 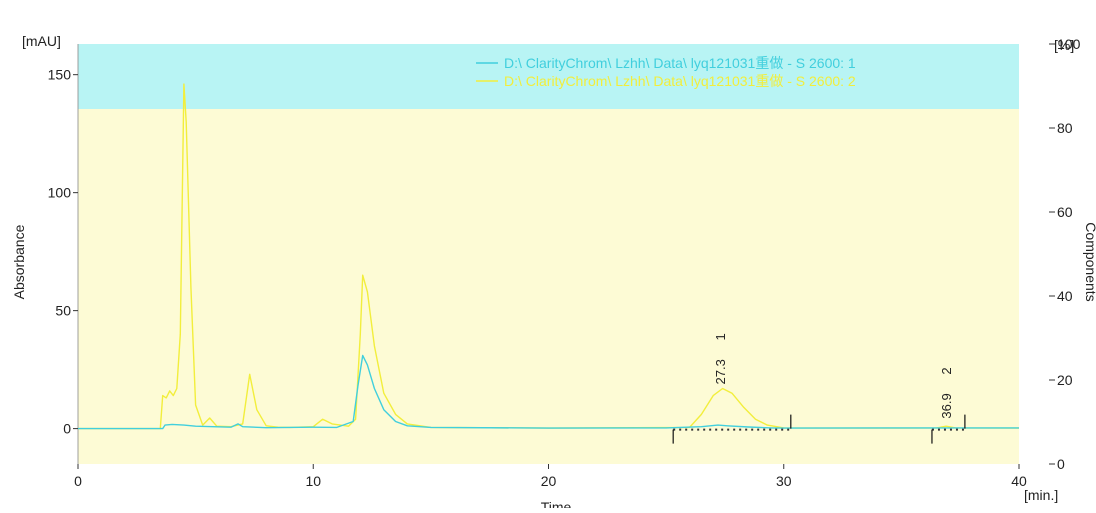 What do you see at coordinates (1065, 296) in the screenshot?
I see `y2-tick-label: 40` at bounding box center [1065, 296].